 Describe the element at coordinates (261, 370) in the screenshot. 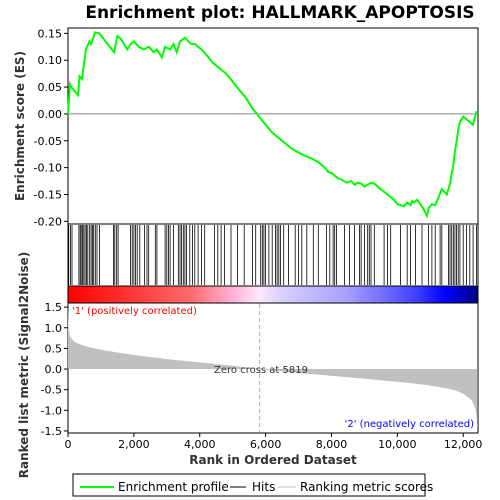

I see `zero-cross-label: Zero cross at 5819` at that location.